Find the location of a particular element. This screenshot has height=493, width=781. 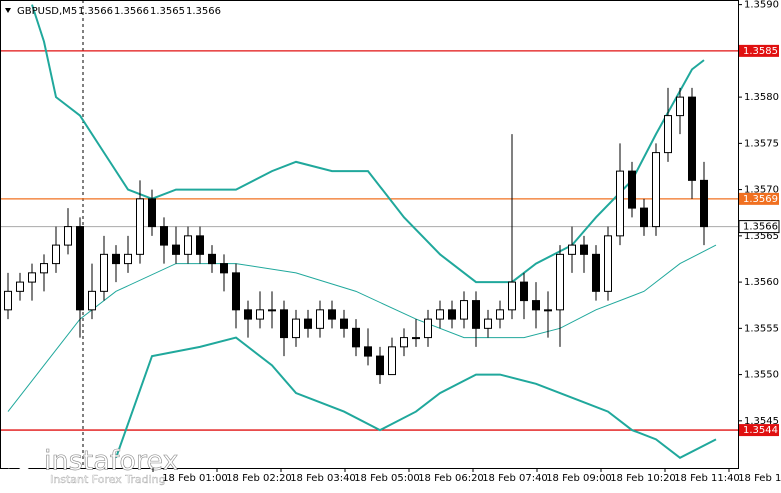

y-tick-label: 1.3570 is located at coordinates (761, 190).